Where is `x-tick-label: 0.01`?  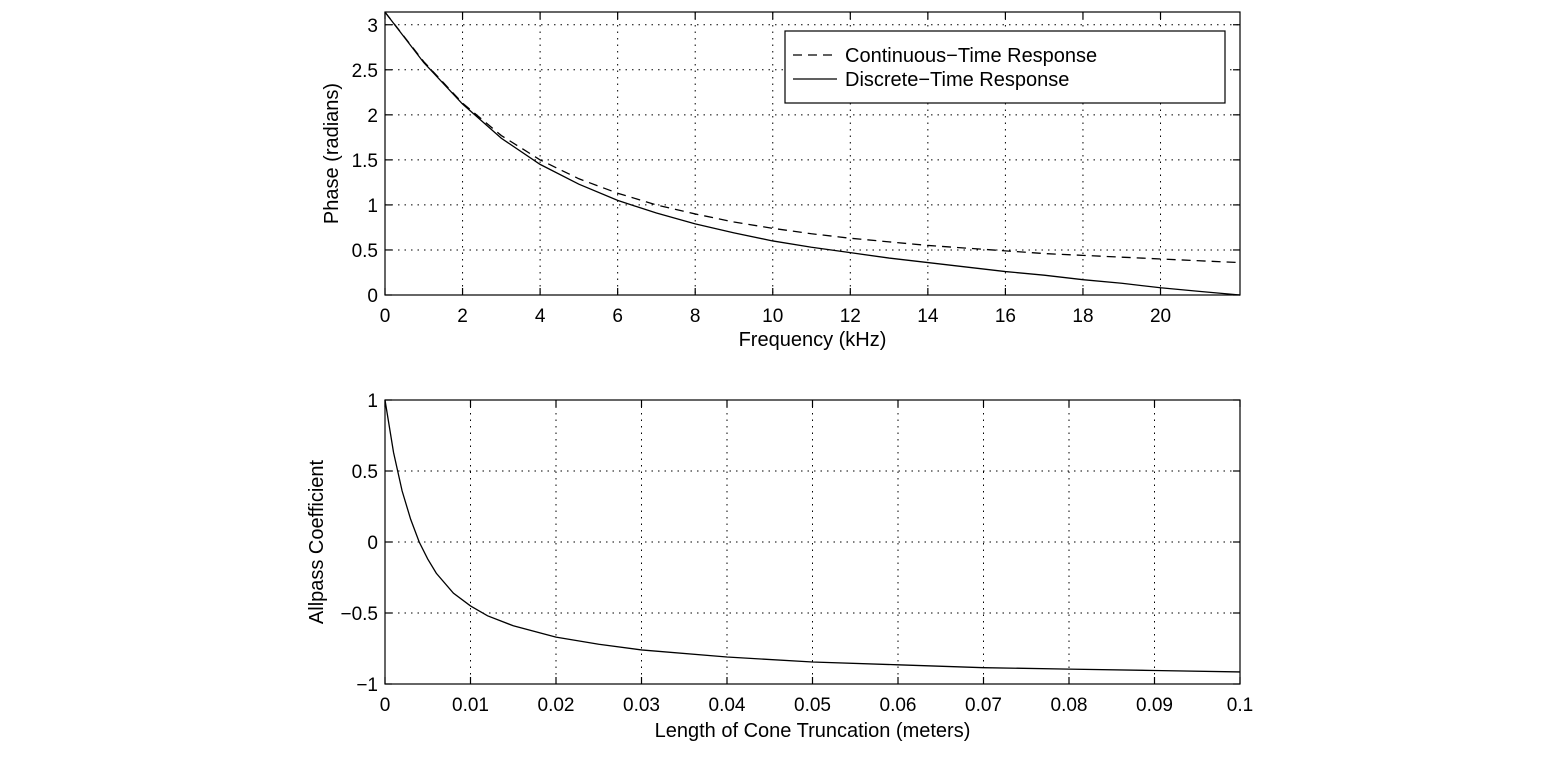 x-tick-label: 0.01 is located at coordinates (470, 705).